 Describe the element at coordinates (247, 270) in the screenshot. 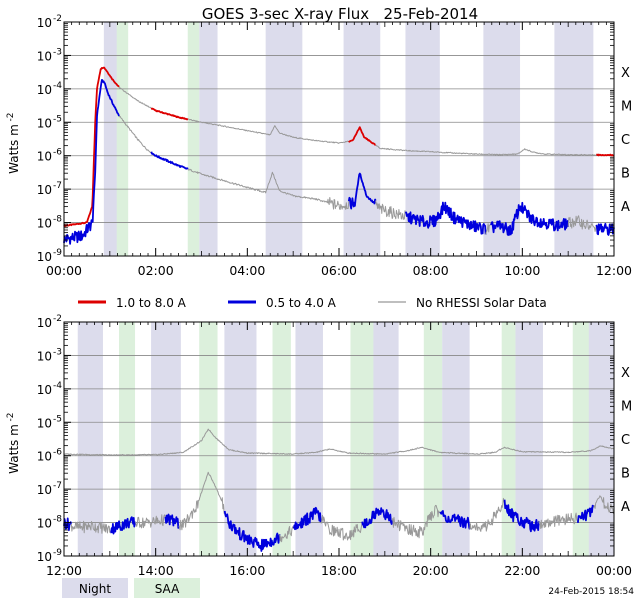

I see `x-tick-label: 04:00` at that location.